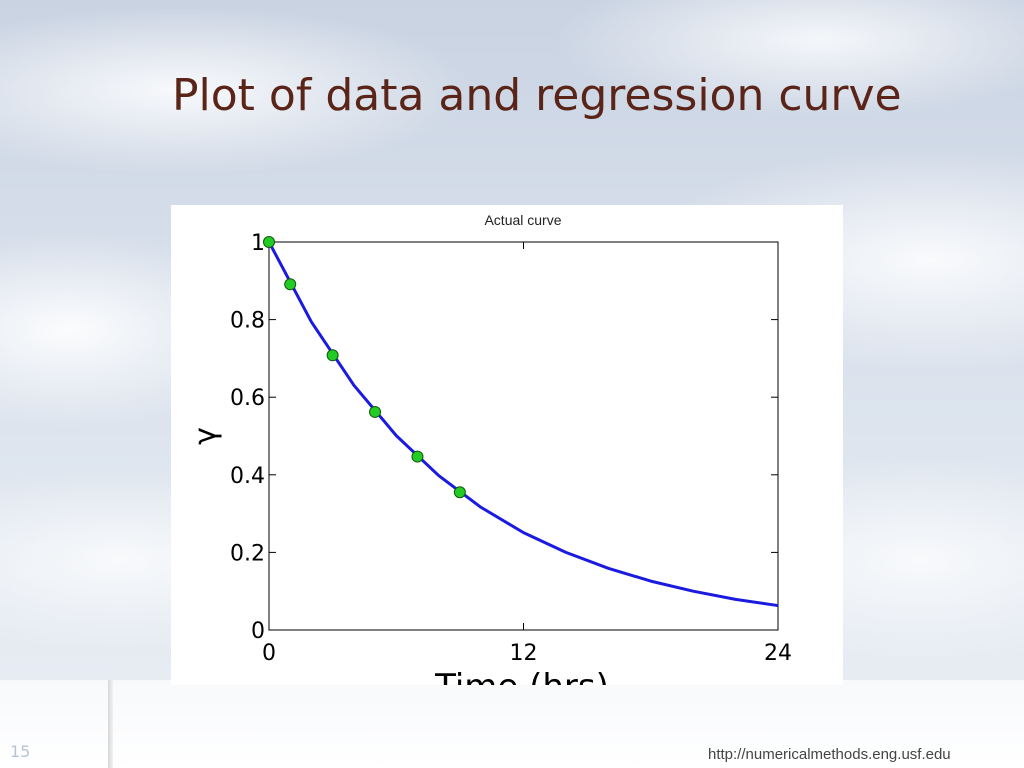 The width and height of the screenshot is (1024, 768). I want to click on chart-title: Actual curve, so click(522, 220).